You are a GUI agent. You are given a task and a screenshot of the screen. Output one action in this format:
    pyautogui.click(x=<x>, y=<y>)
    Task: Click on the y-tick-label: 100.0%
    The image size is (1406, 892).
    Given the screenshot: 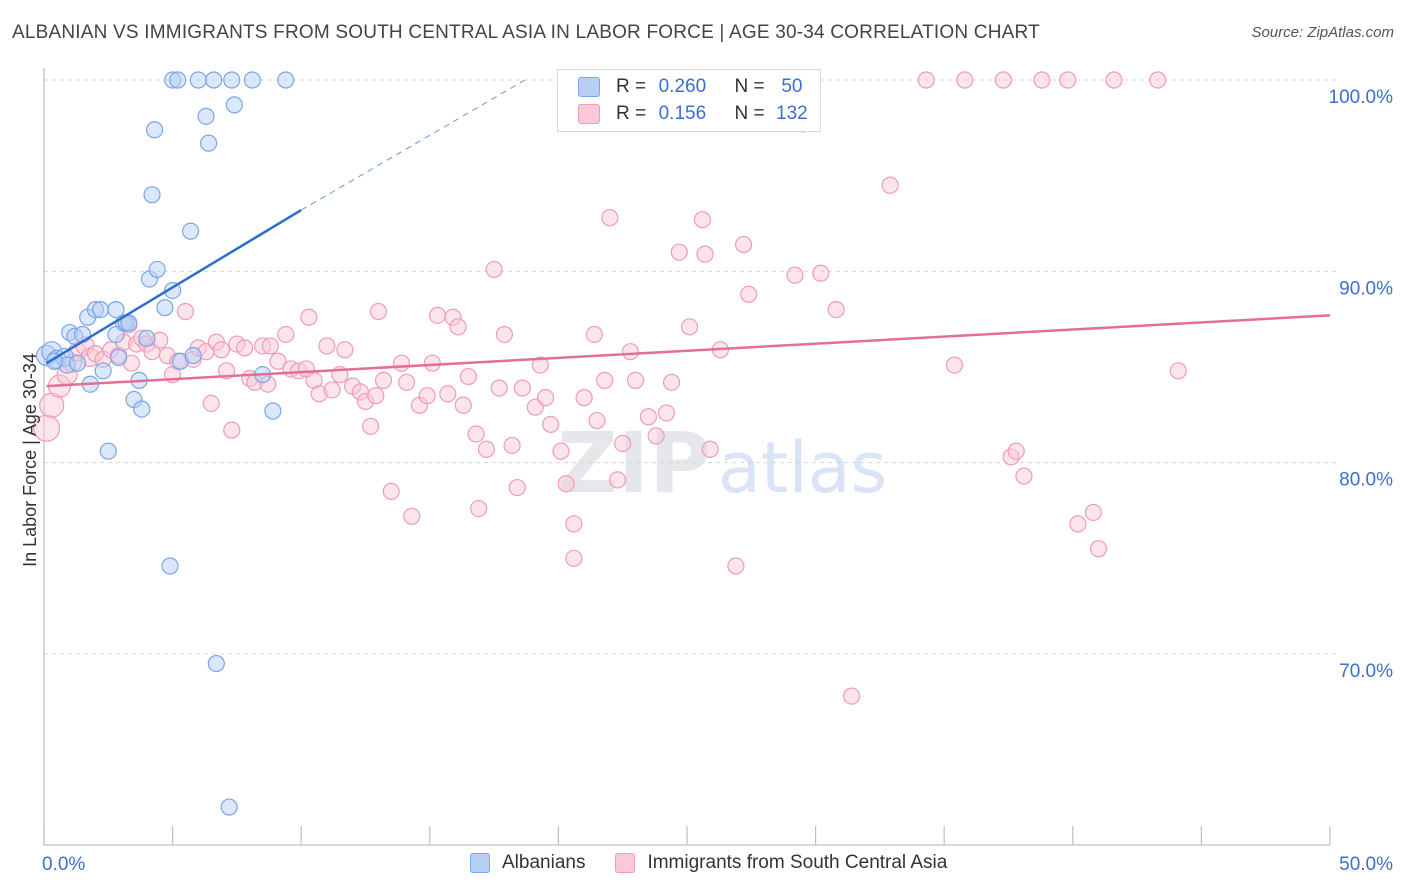 What is the action you would take?
    pyautogui.click(x=1361, y=97)
    